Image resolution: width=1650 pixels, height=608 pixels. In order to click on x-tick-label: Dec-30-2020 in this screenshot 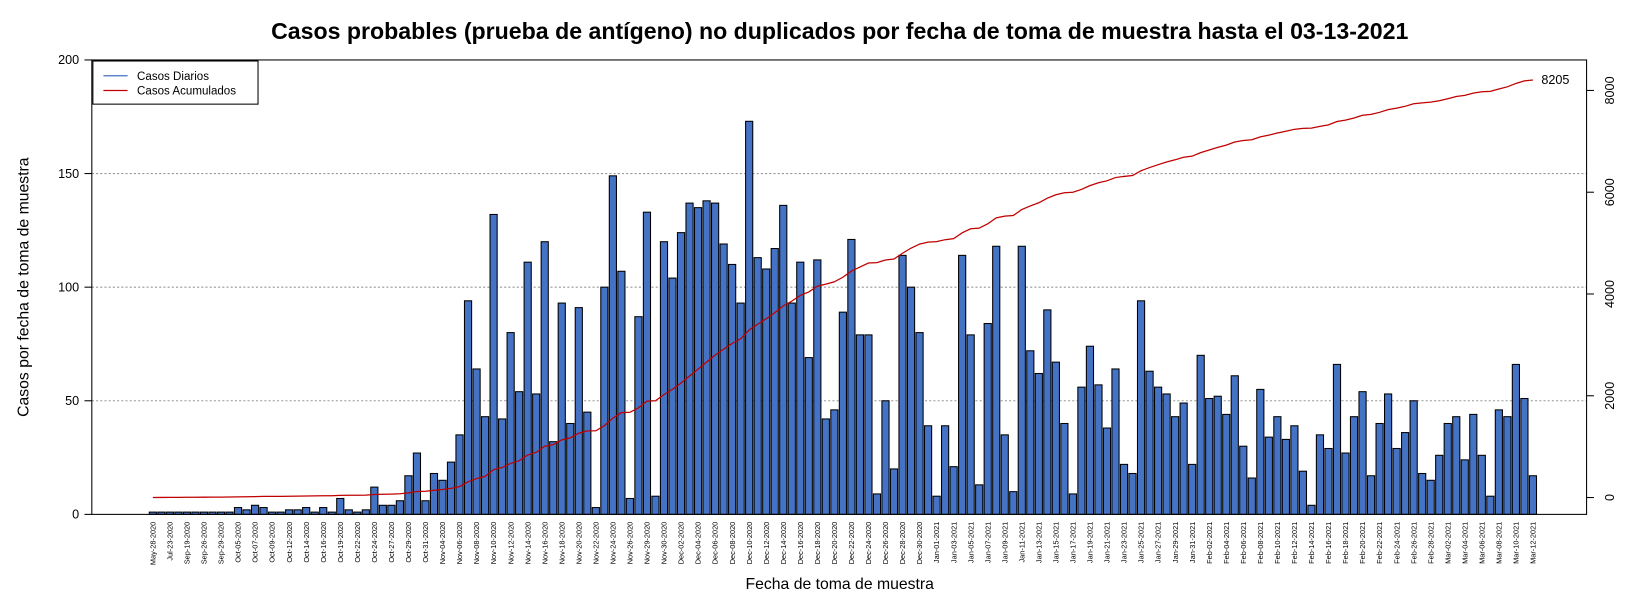, I will do `click(919, 543)`.